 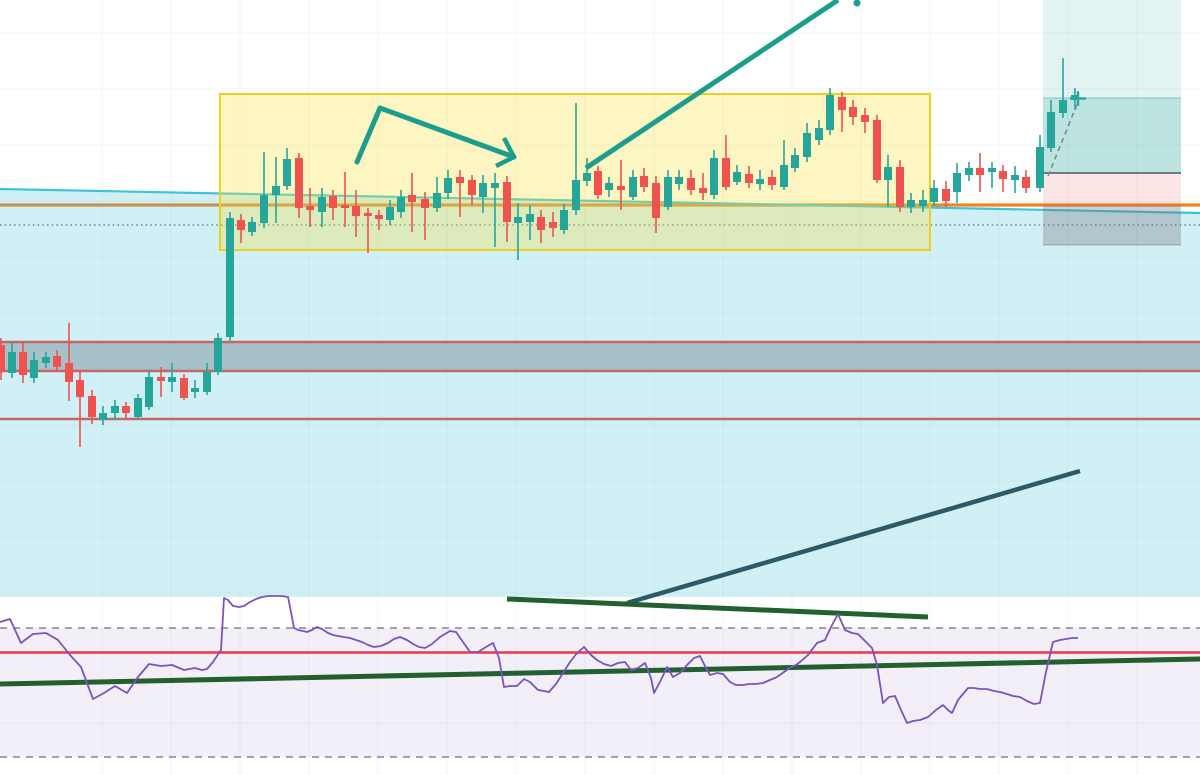 I want to click on yellow-consolidation-box, so click(x=575, y=172).